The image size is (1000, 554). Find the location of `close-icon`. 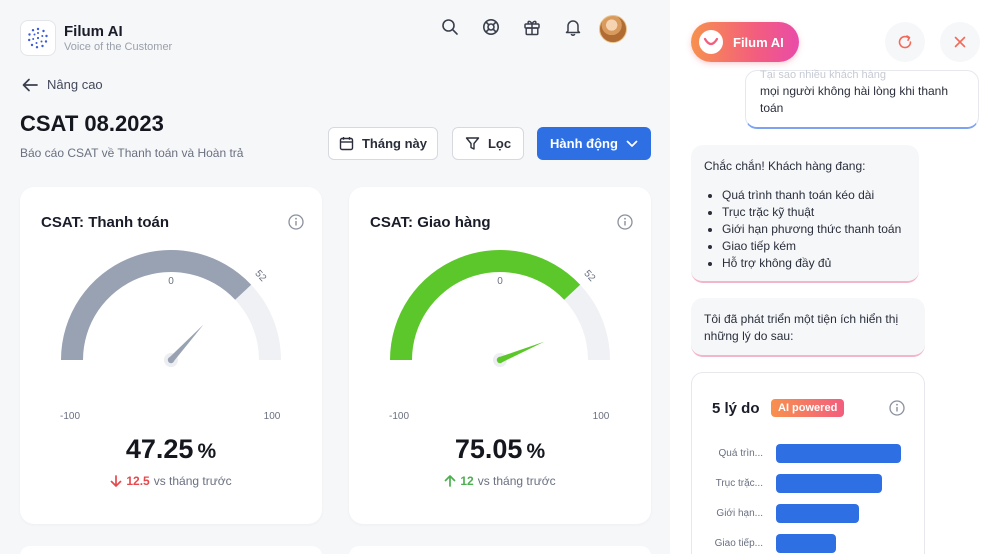

close-icon is located at coordinates (960, 42).